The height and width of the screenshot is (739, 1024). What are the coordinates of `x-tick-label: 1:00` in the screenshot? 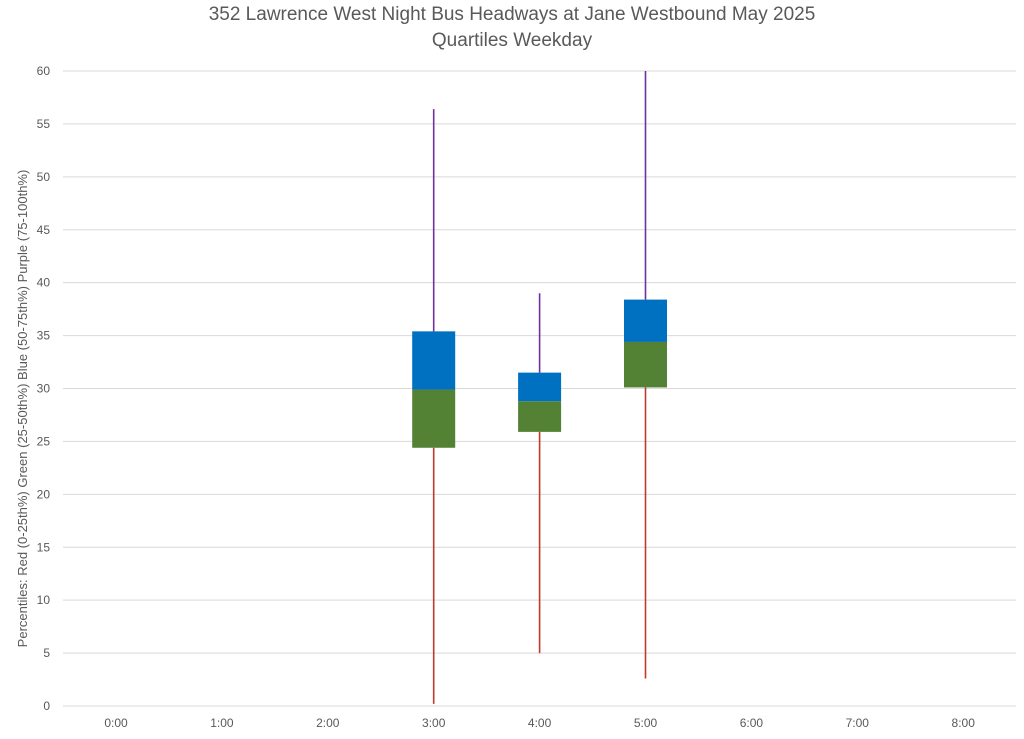 It's located at (222, 723).